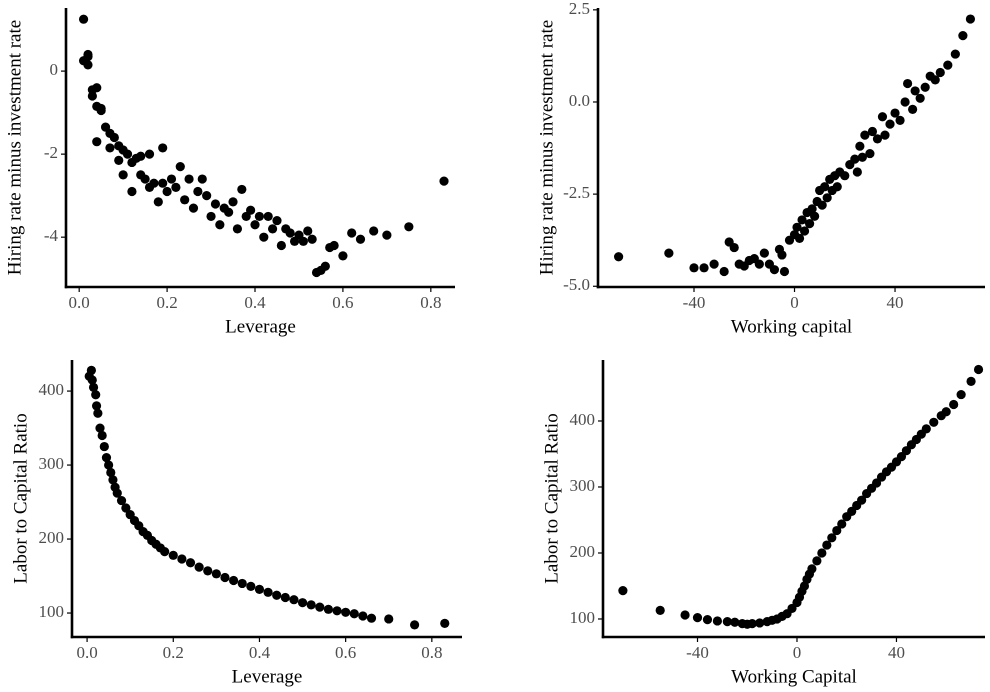 The height and width of the screenshot is (692, 990). I want to click on x-axis-title: Working Capital, so click(794, 676).